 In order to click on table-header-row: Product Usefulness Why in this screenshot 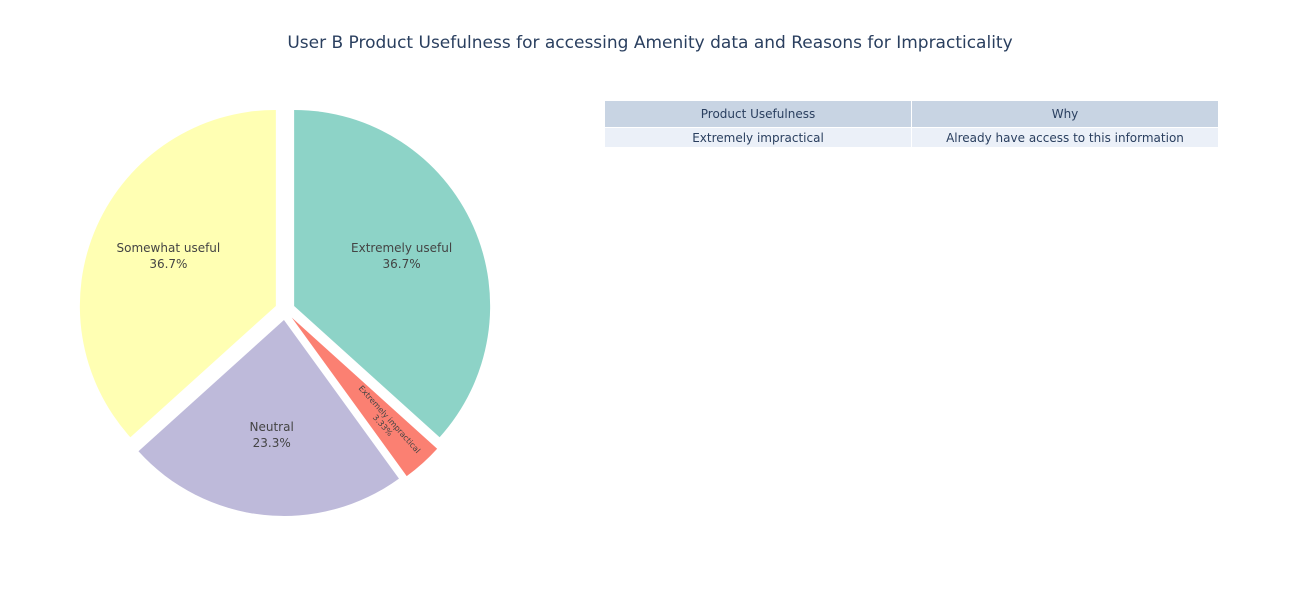, I will do `click(911, 114)`.